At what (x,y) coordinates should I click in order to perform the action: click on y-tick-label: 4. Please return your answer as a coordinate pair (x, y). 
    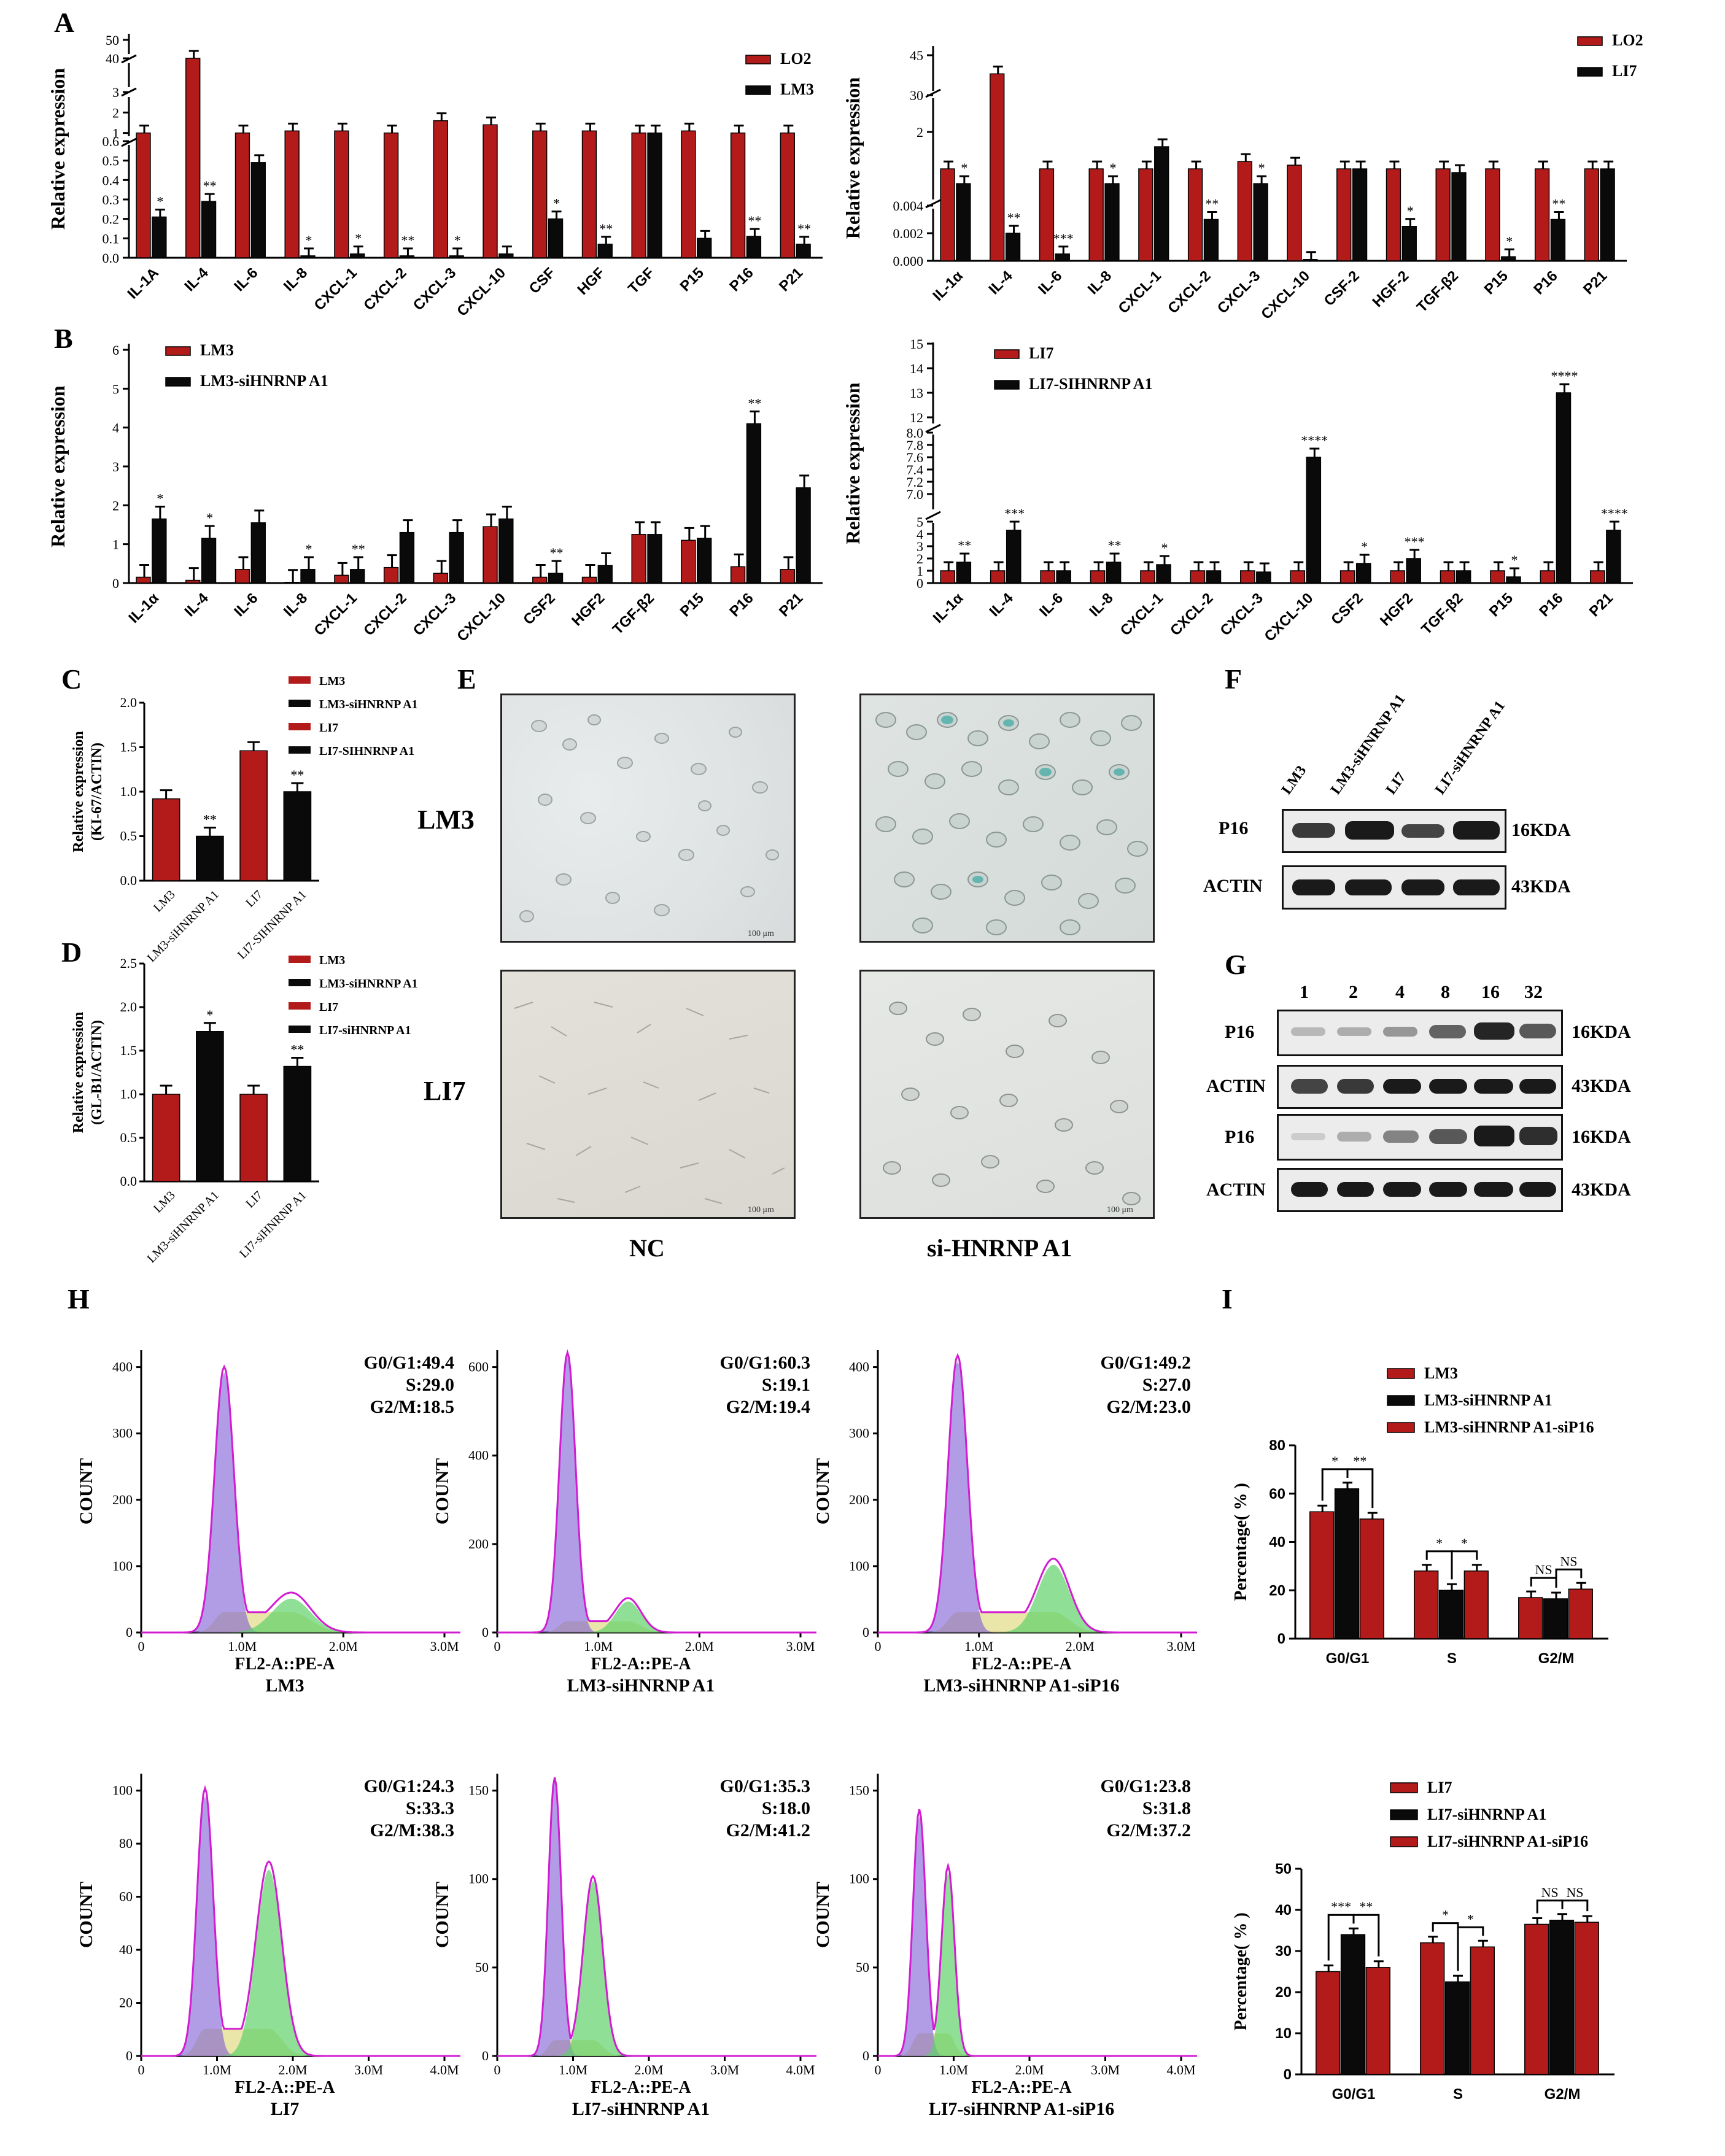
    Looking at the image, I should click on (115, 428).